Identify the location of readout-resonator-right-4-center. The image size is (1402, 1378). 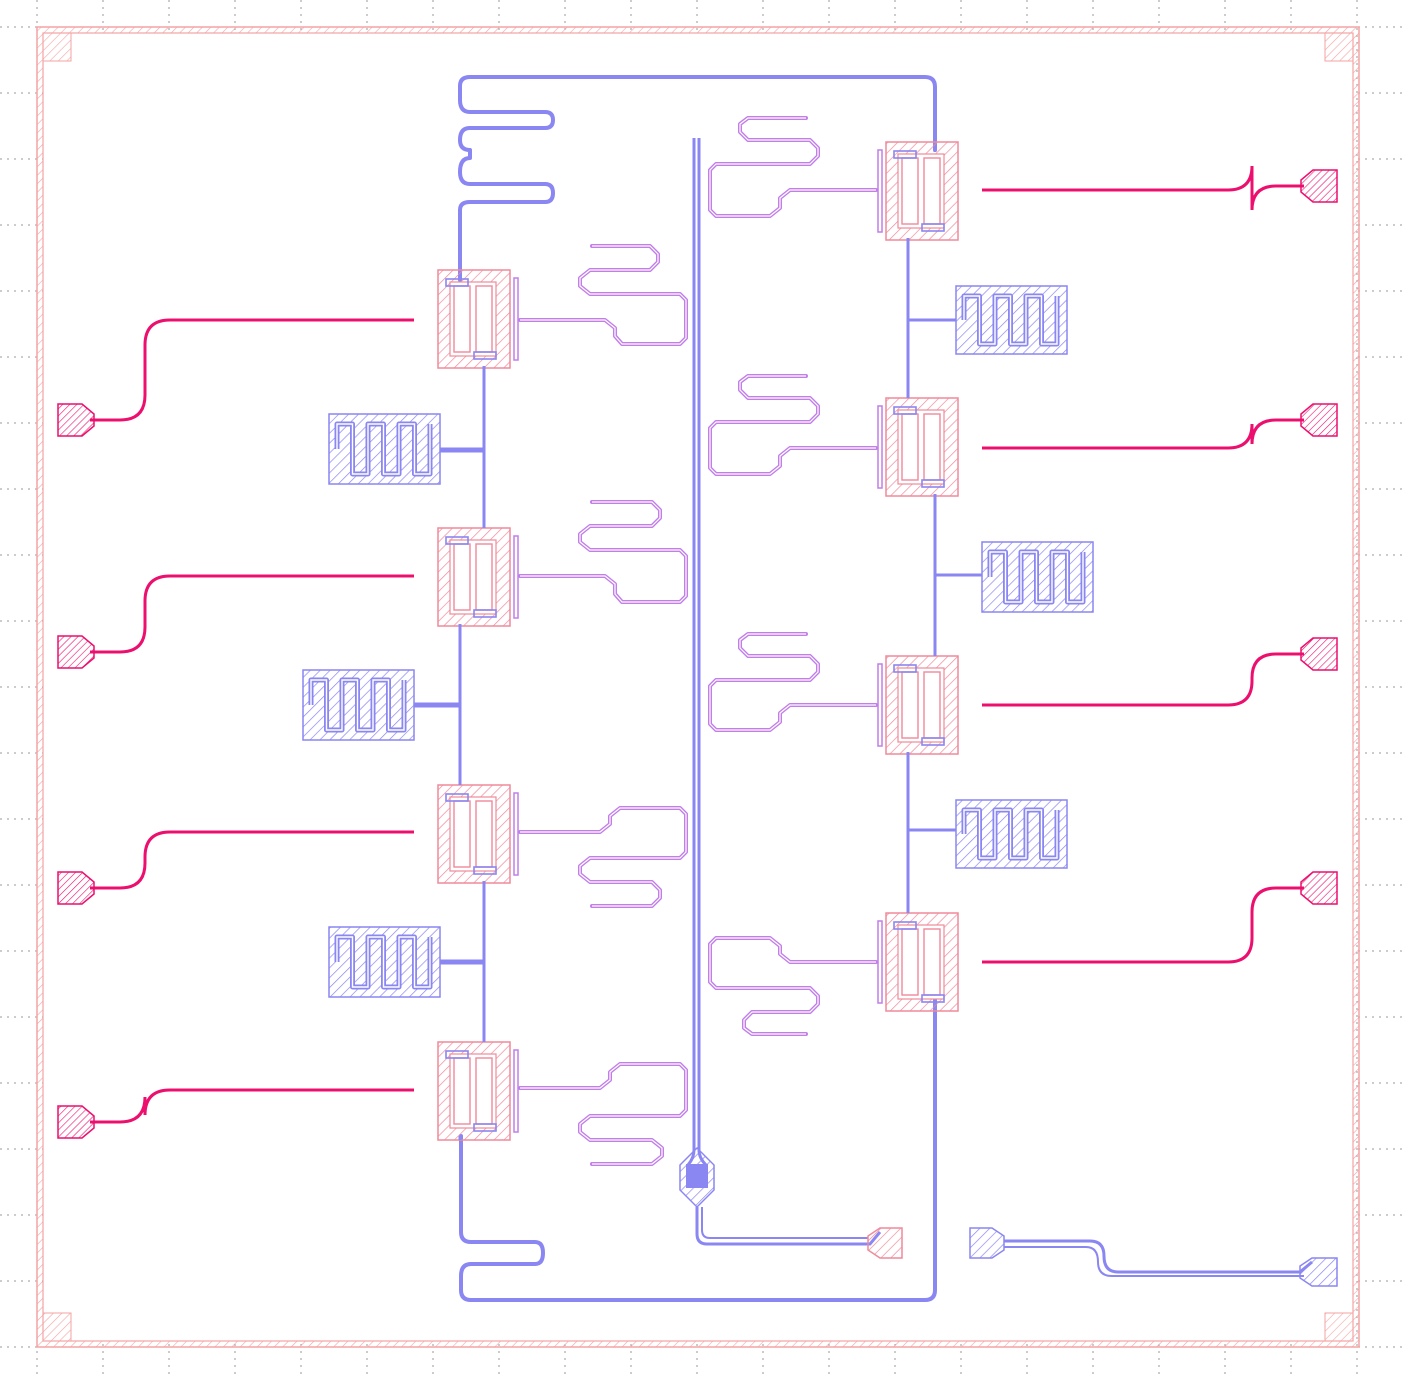
(792, 986).